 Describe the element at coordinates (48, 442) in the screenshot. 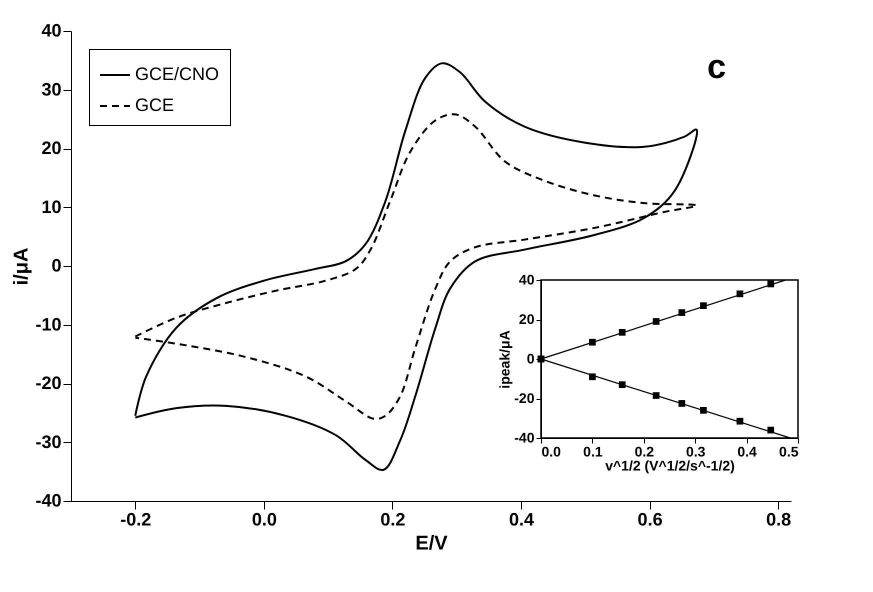

I see `y-tick-label: -30` at that location.